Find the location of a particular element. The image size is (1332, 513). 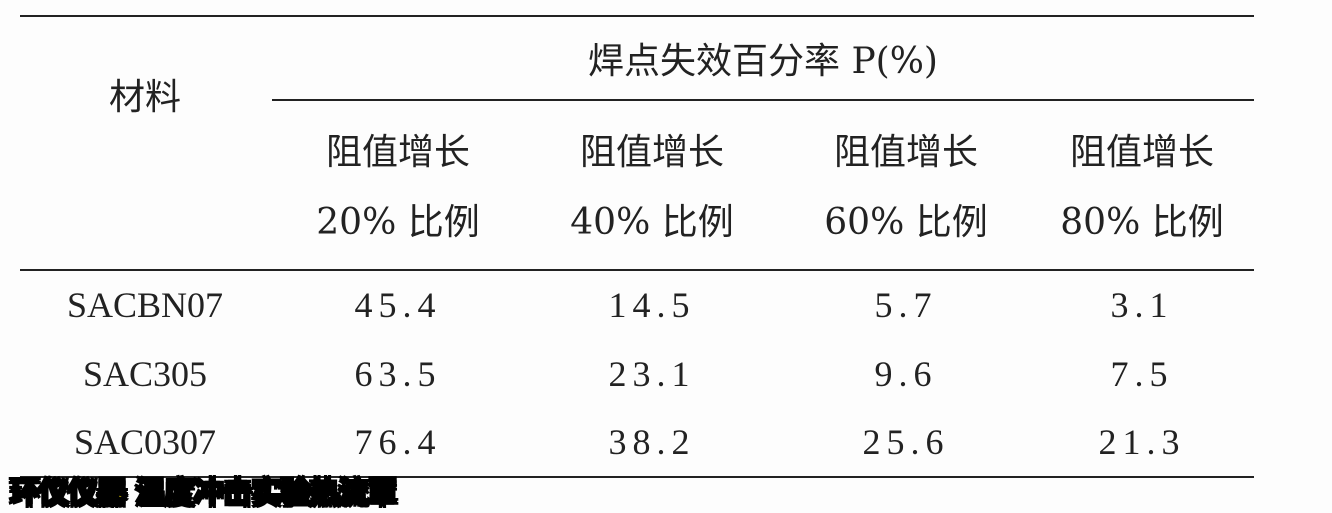

top-rule is located at coordinates (637, 16).